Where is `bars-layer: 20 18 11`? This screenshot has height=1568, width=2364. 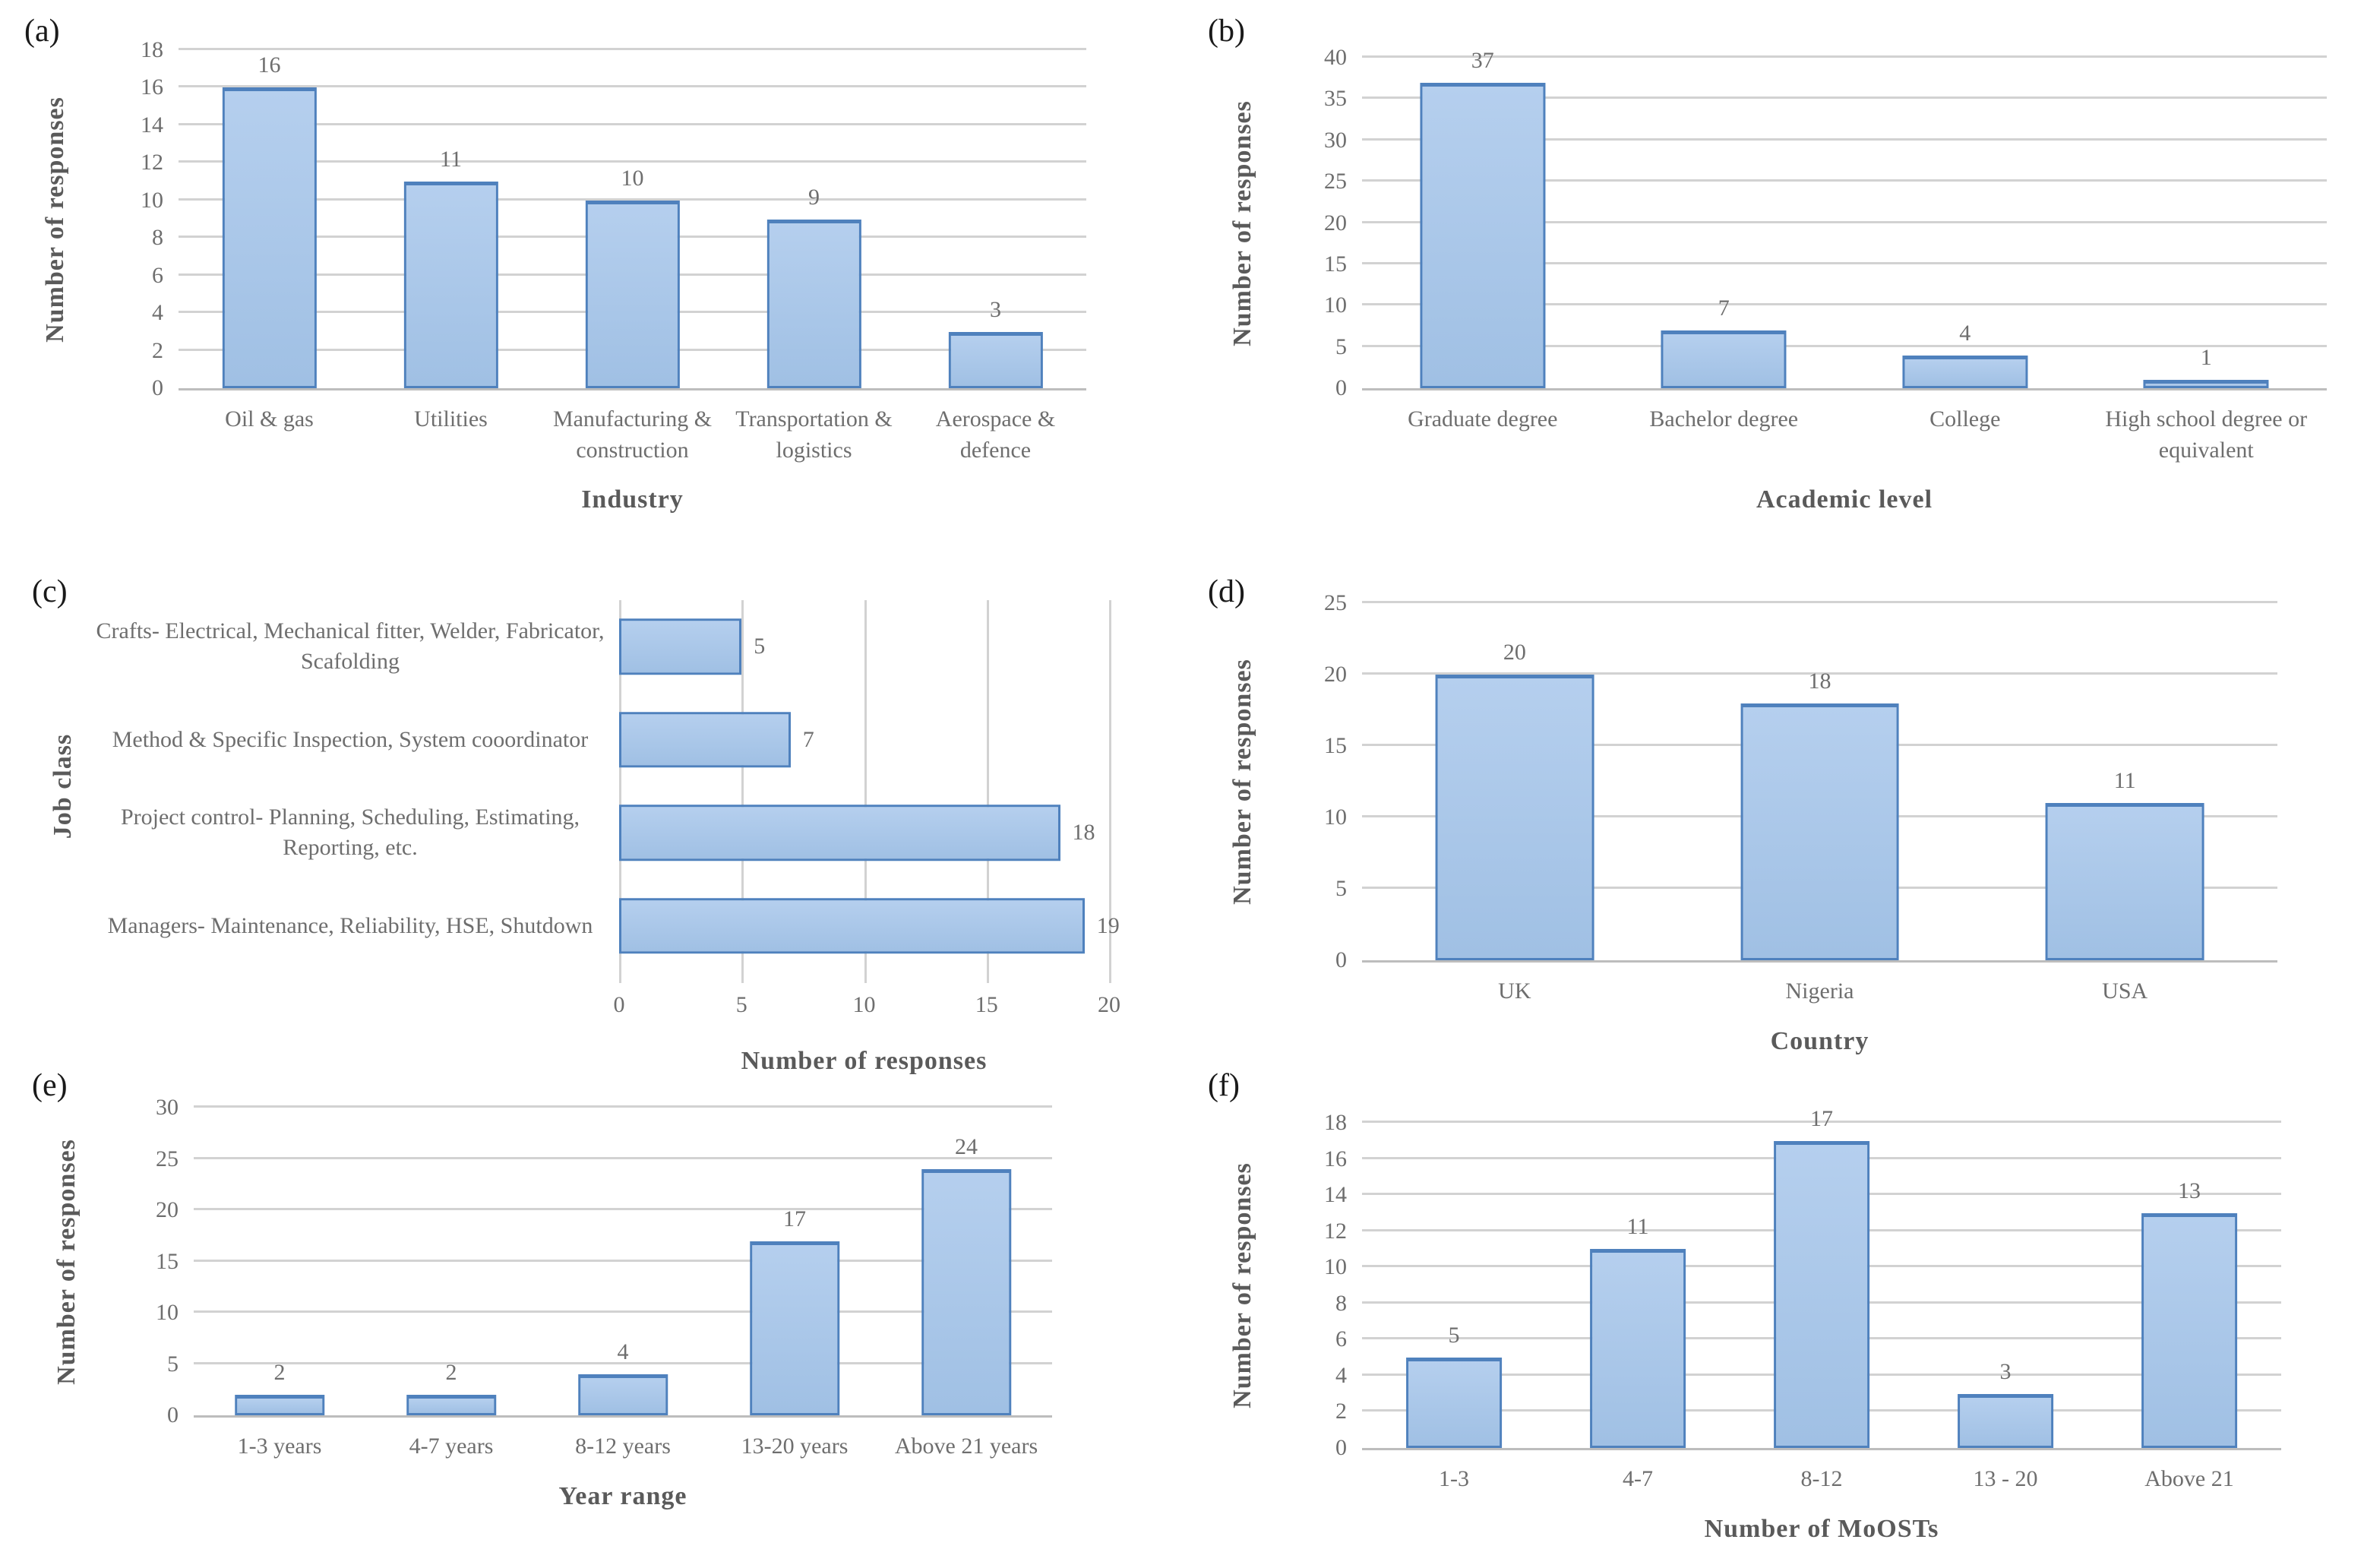
bars-layer: 20 18 11 is located at coordinates (1819, 781).